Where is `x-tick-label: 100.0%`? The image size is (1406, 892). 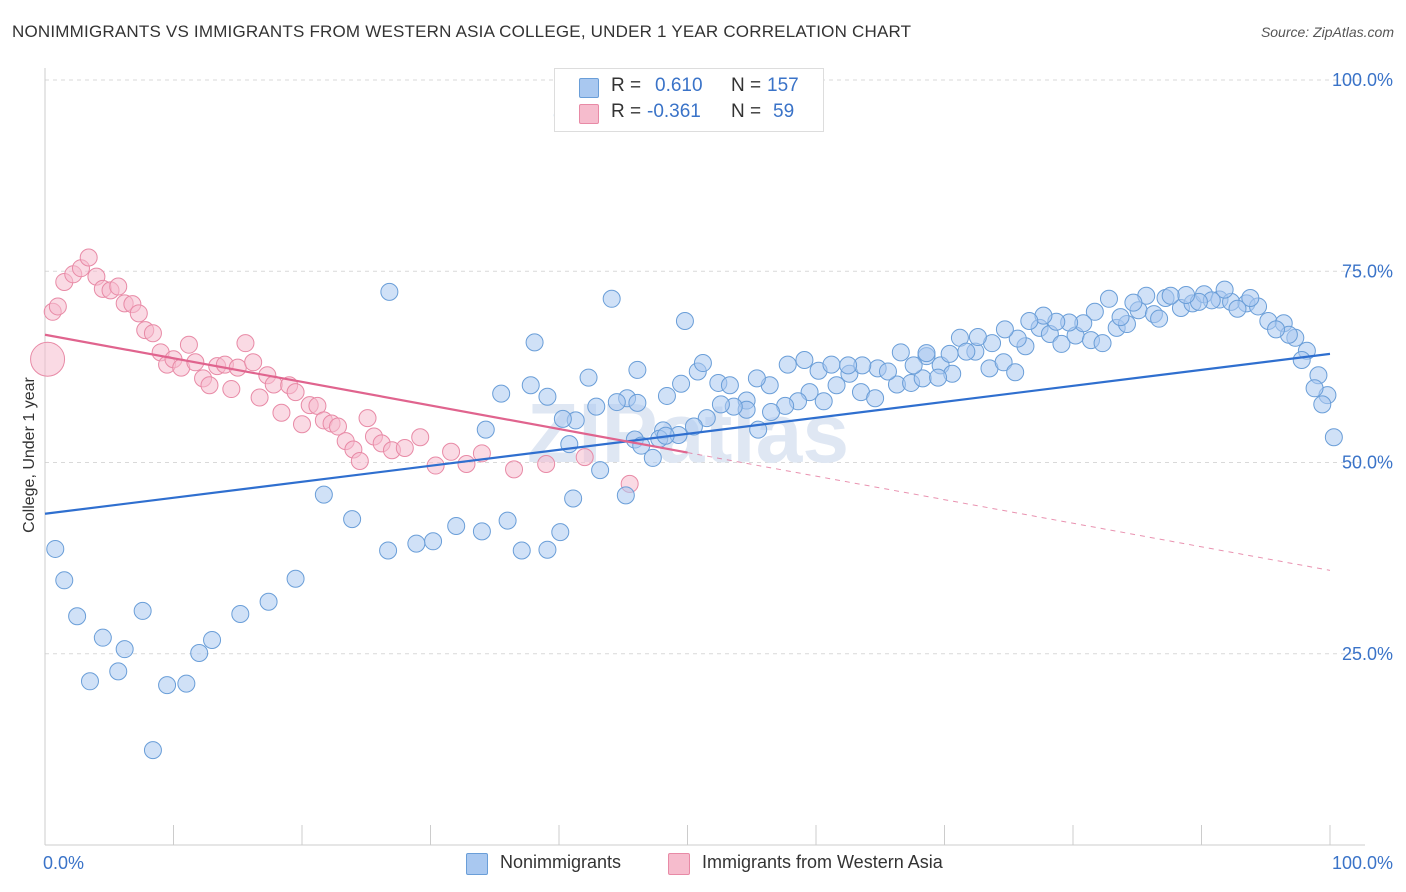
x-tick-label: 100.0% is located at coordinates (1362, 863).